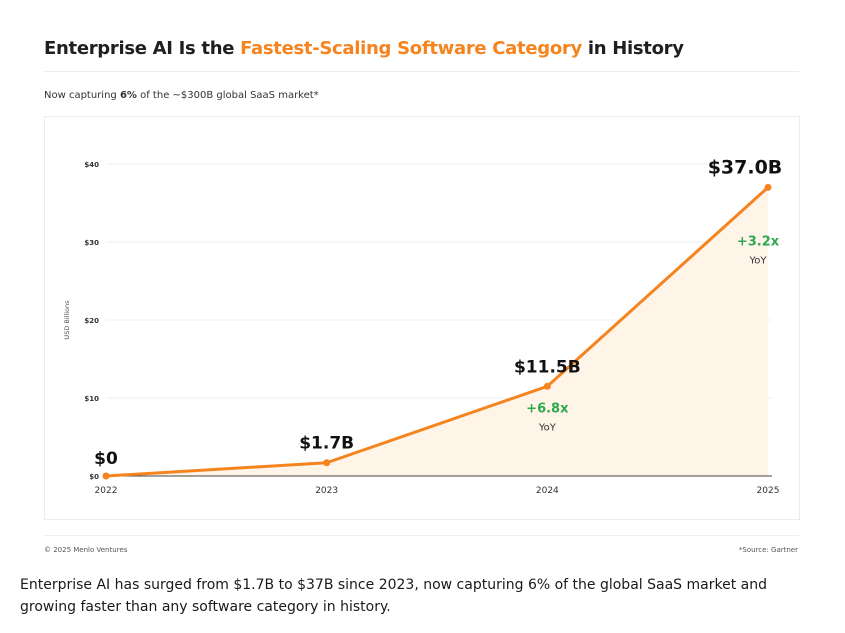 This screenshot has width=845, height=633. Describe the element at coordinates (94, 477) in the screenshot. I see `y-tick-label: $0` at that location.